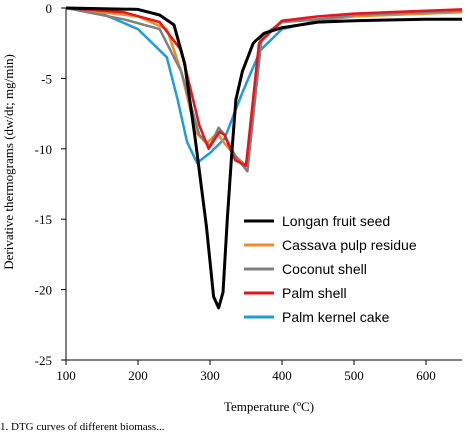 The image size is (474, 433). Describe the element at coordinates (49, 8) in the screenshot. I see `y-tick-label: 0` at that location.